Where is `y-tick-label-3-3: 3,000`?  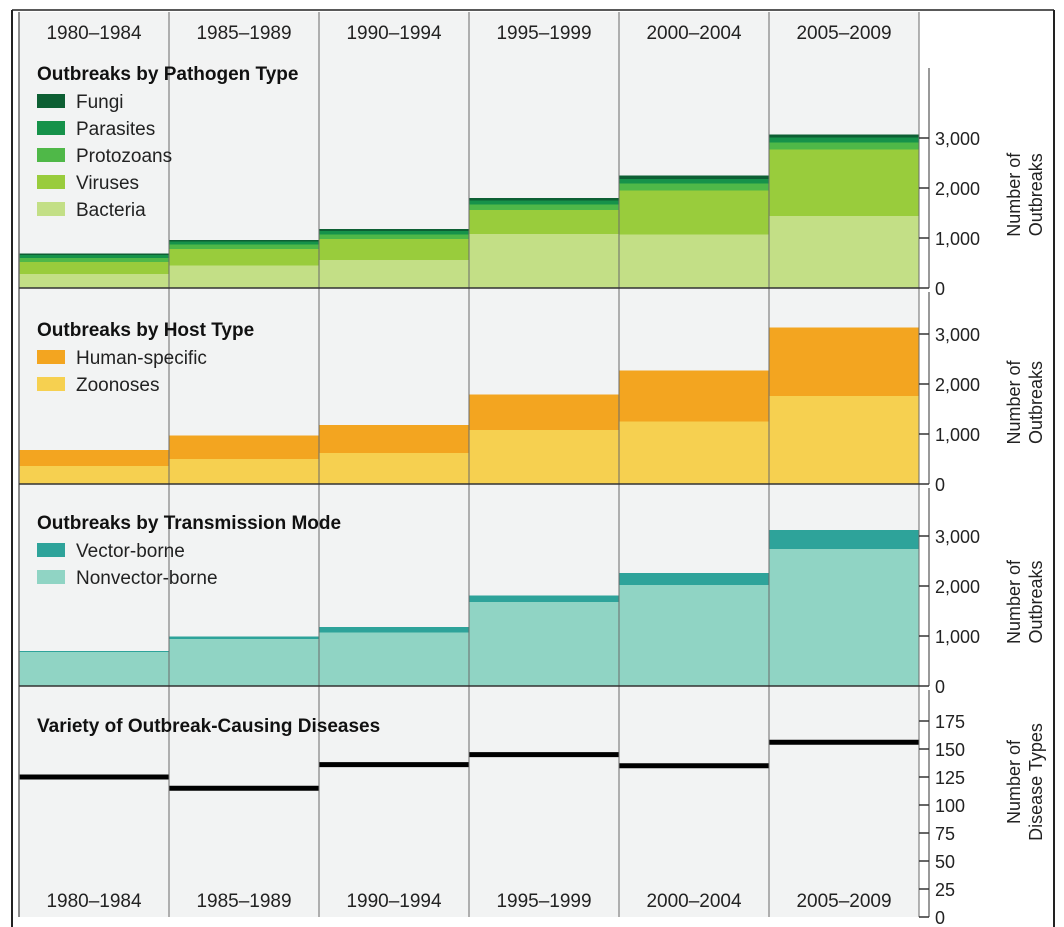 y-tick-label-3-3: 3,000 is located at coordinates (957, 537).